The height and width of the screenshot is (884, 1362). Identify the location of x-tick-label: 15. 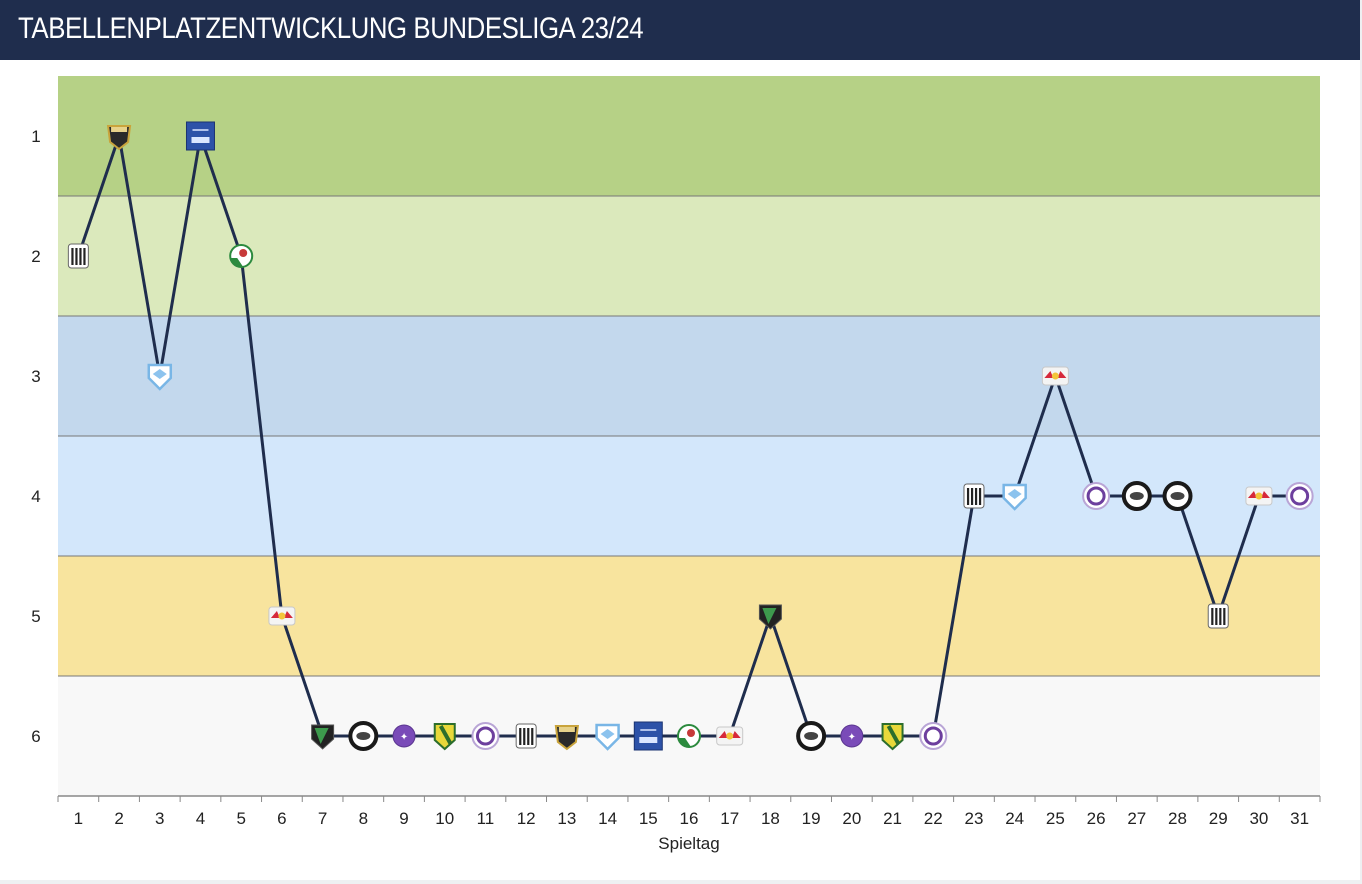
(648, 818).